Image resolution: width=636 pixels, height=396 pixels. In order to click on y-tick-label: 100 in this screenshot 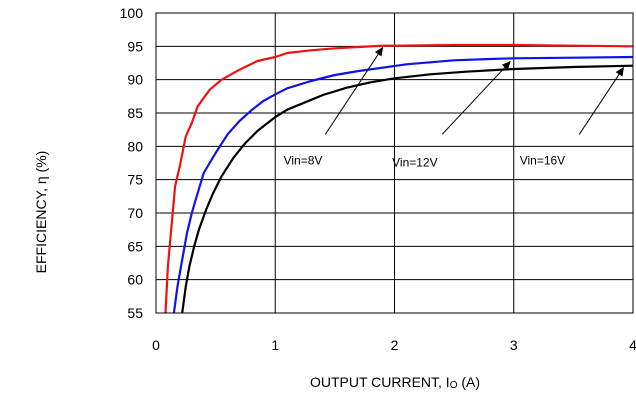, I will do `click(132, 13)`.